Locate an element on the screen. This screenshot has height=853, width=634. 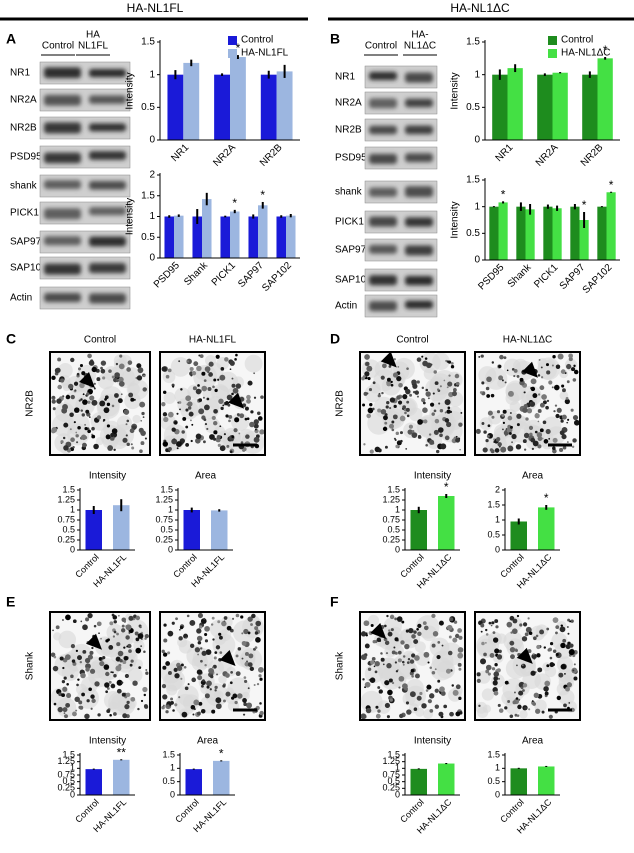
chart-title: Intensity is located at coordinates (107, 476).